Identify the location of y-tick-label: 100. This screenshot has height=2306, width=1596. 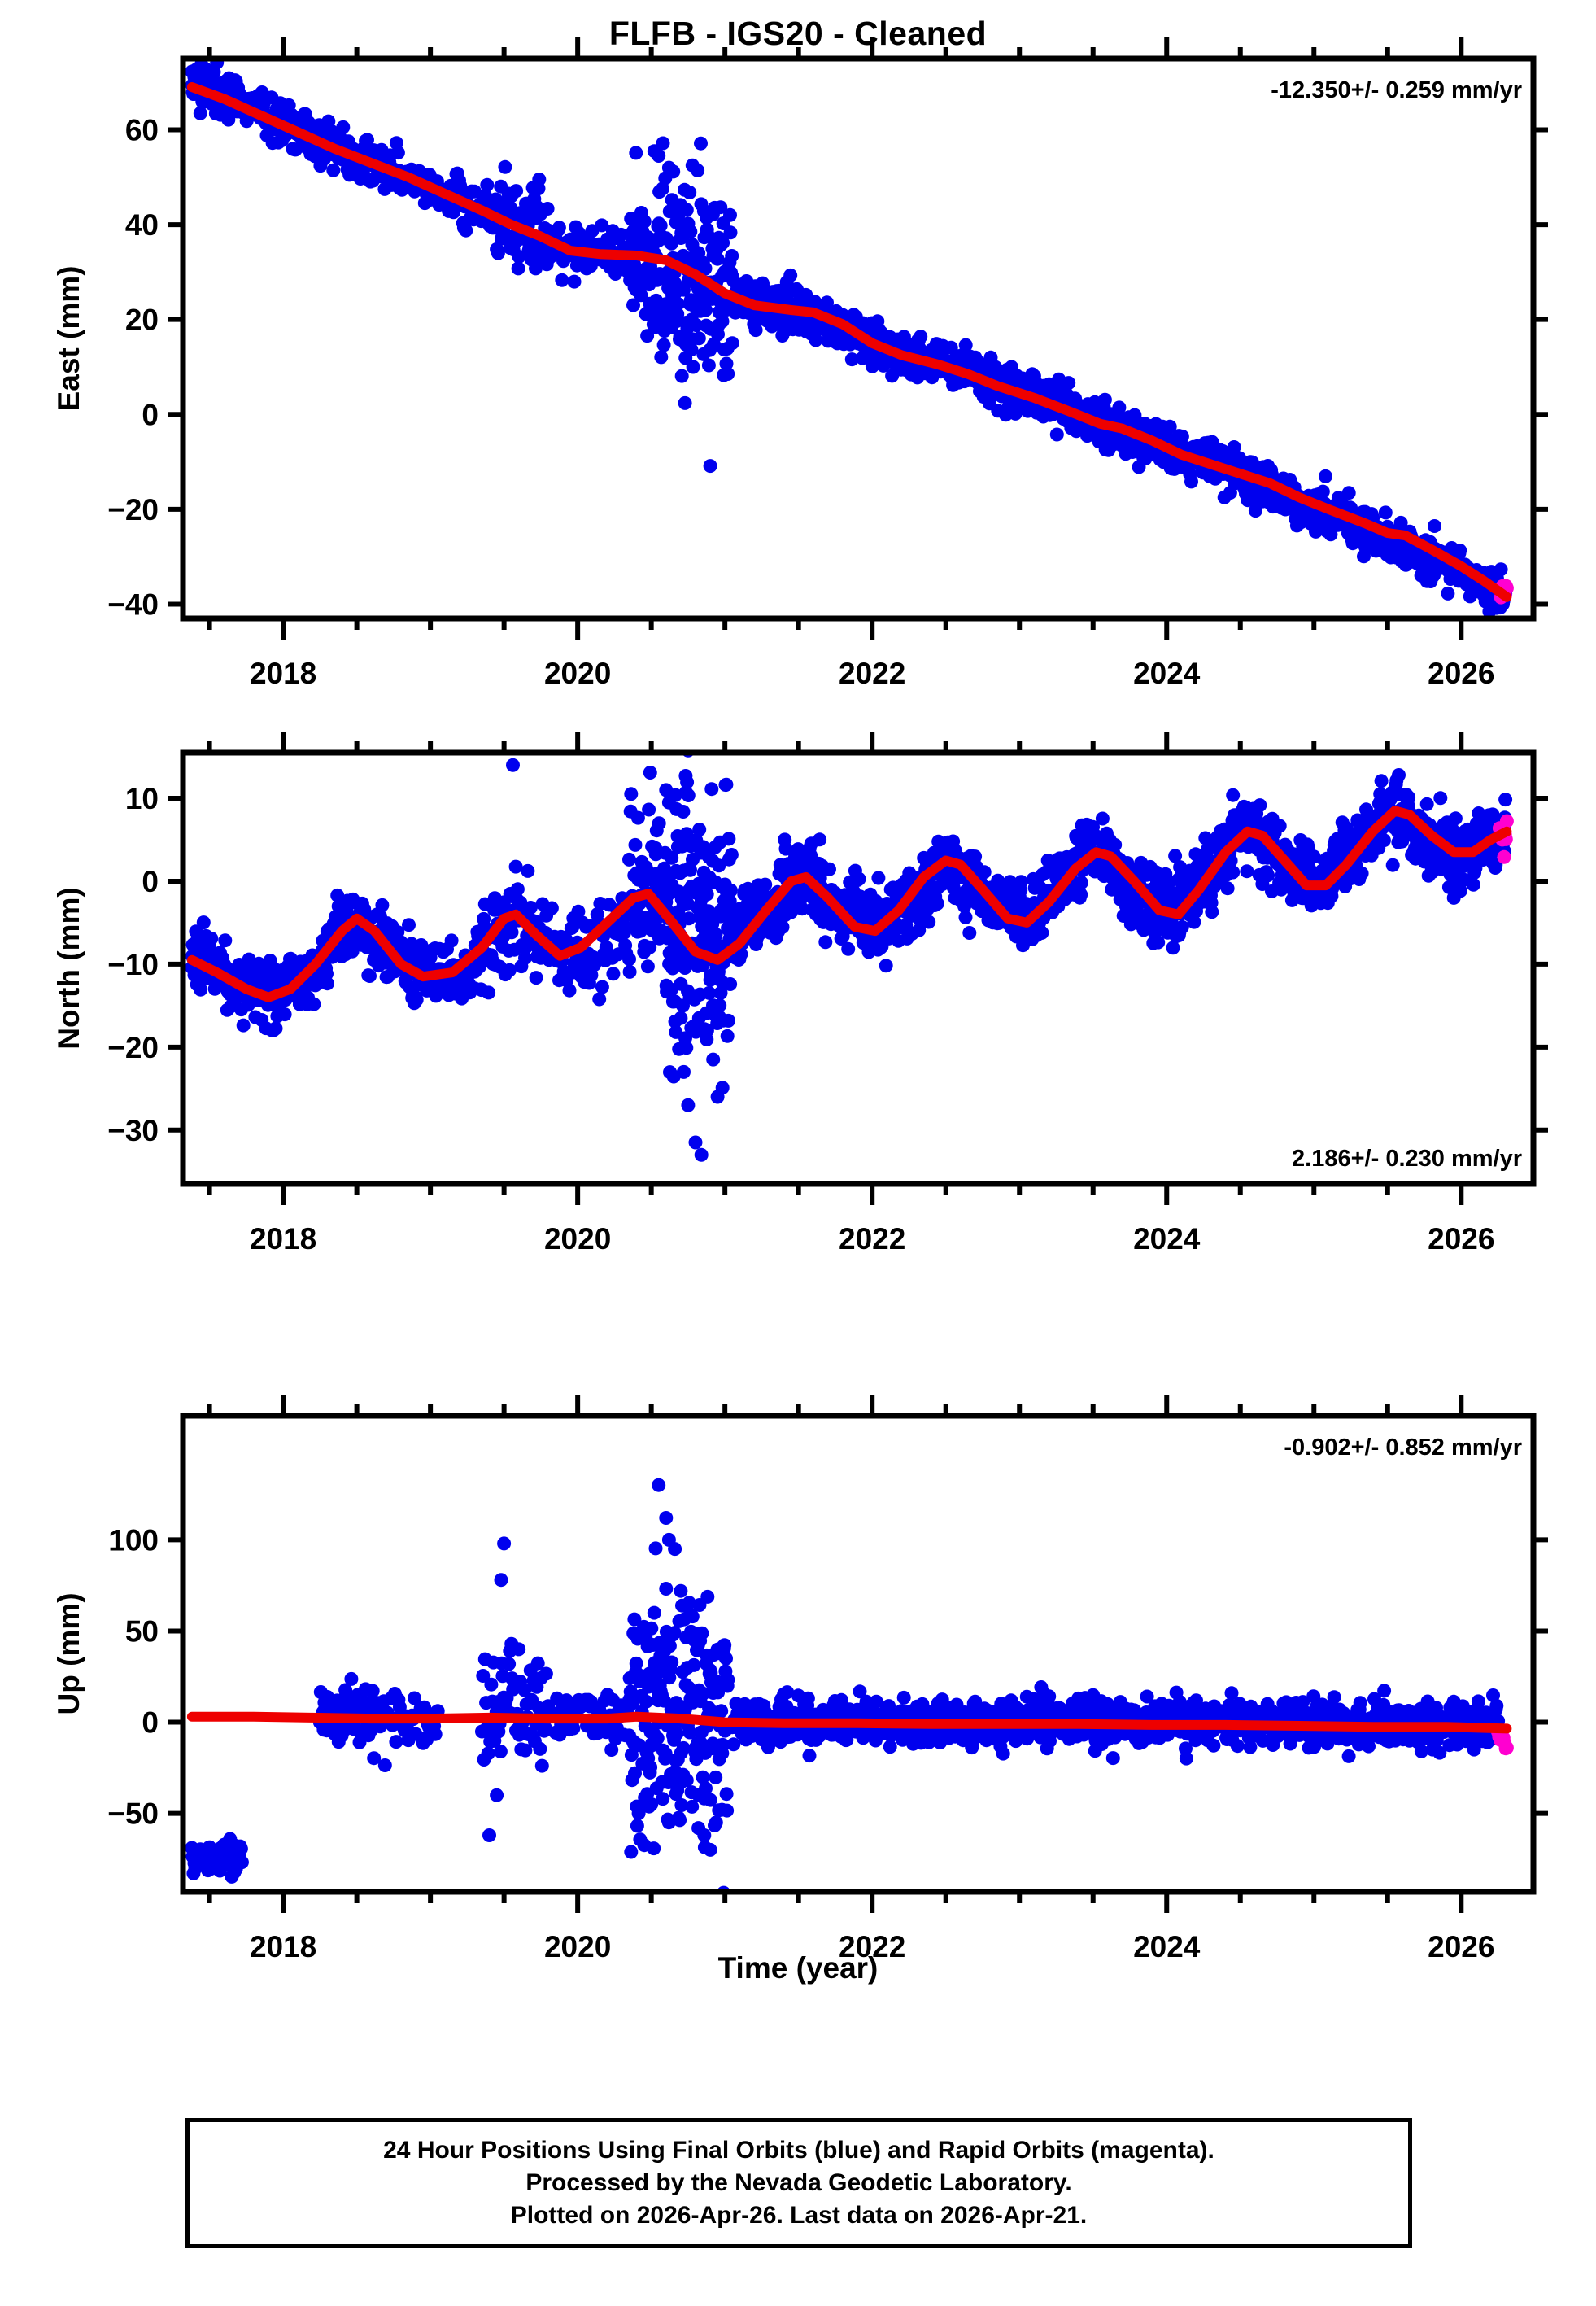
(133, 1540).